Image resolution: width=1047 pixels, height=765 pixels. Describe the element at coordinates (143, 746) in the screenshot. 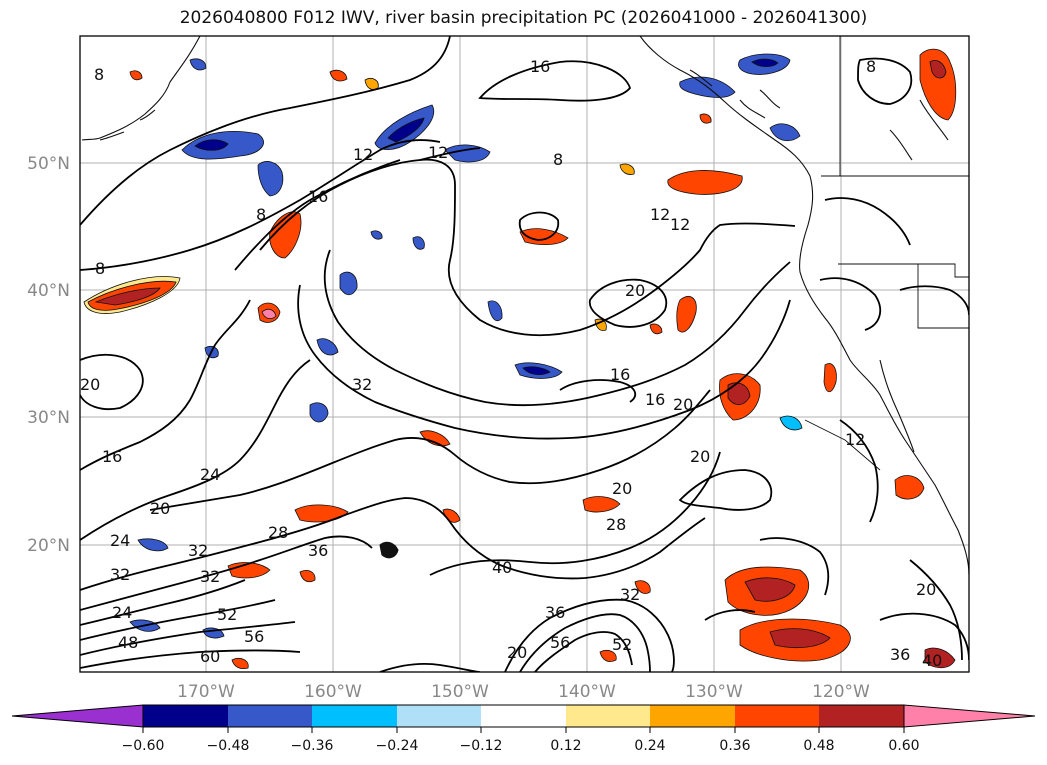

I see `colorbar-tick-label: −0.60` at that location.